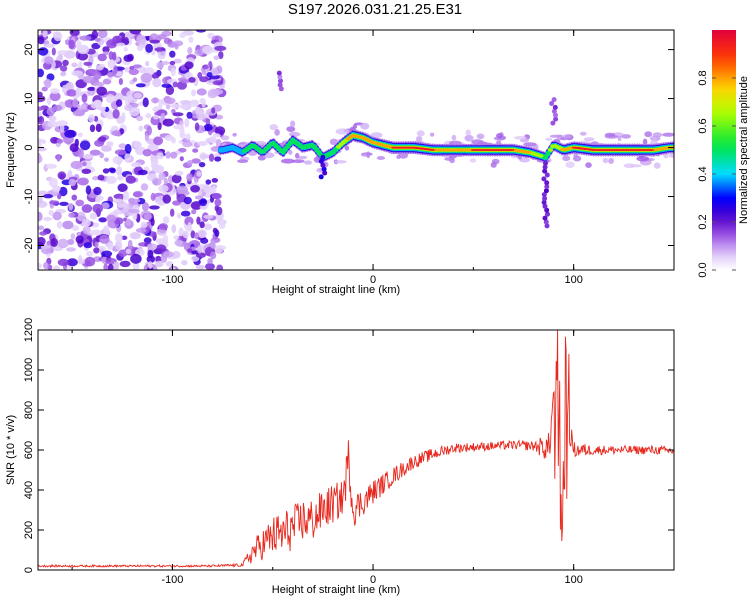 The width and height of the screenshot is (750, 600). Describe the element at coordinates (29, 370) in the screenshot. I see `y-tick-label: 1000` at that location.